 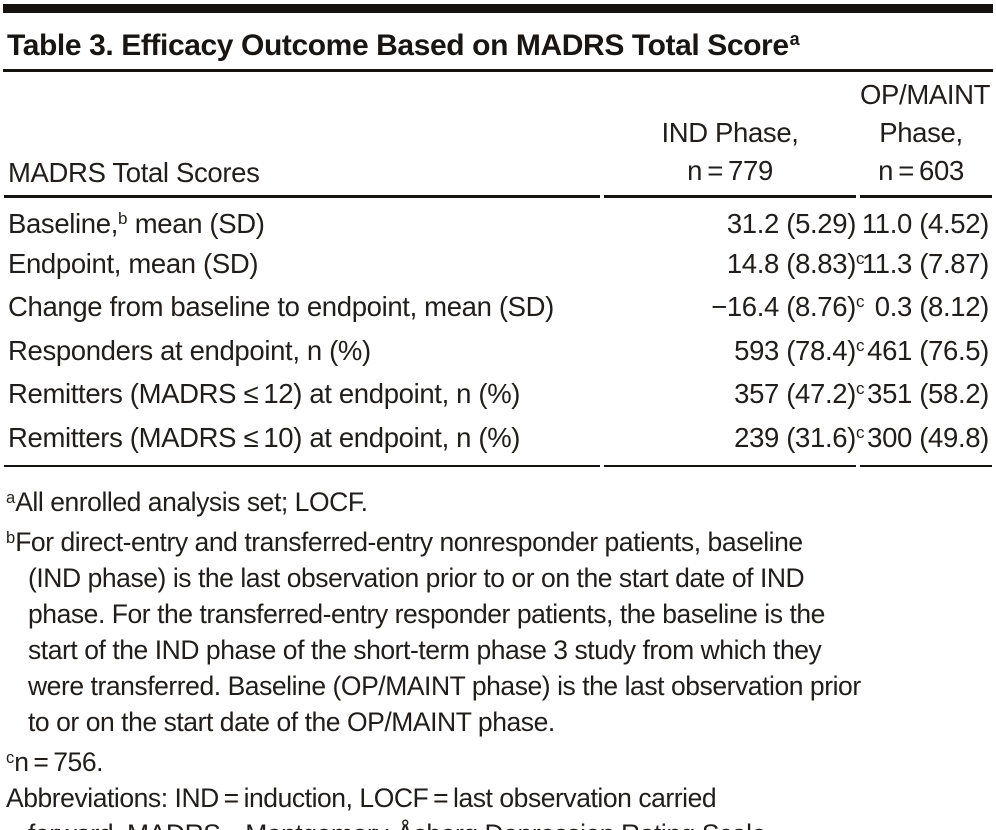 What do you see at coordinates (191, 502) in the screenshot?
I see `footnote-a-text: All enrolled analysis set; LOCF.` at bounding box center [191, 502].